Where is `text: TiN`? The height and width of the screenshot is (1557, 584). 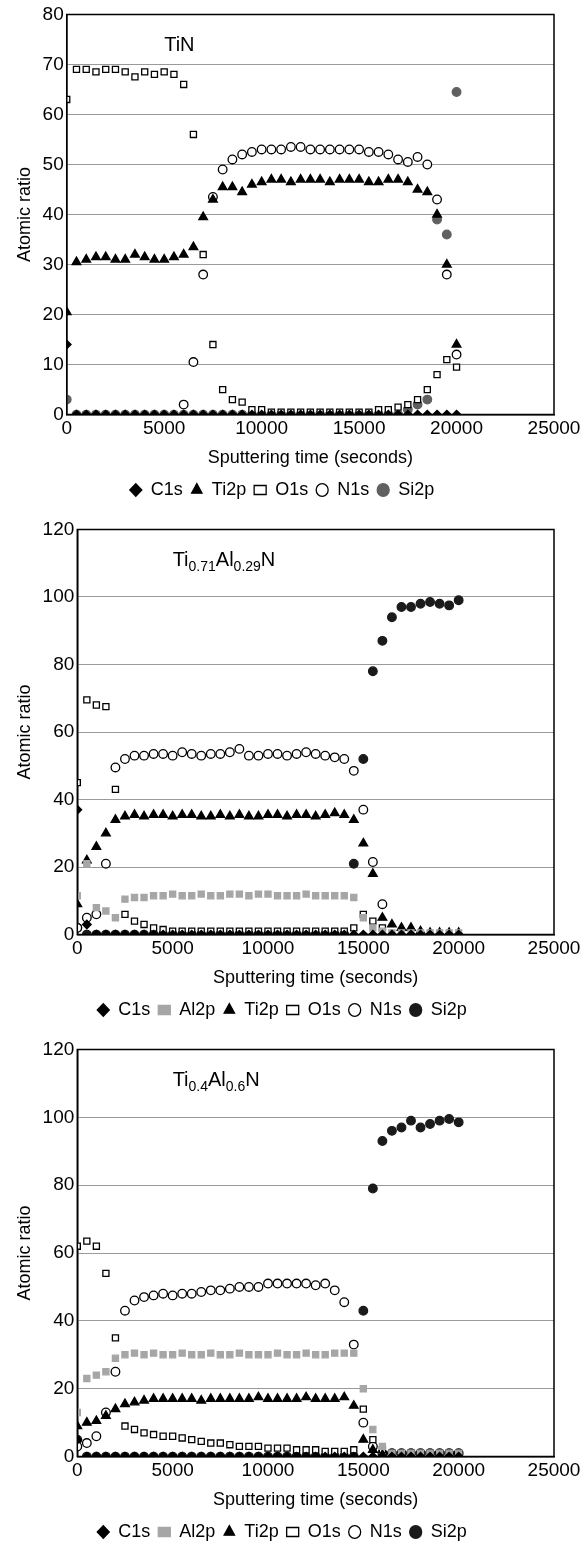 text: TiN is located at coordinates (179, 44).